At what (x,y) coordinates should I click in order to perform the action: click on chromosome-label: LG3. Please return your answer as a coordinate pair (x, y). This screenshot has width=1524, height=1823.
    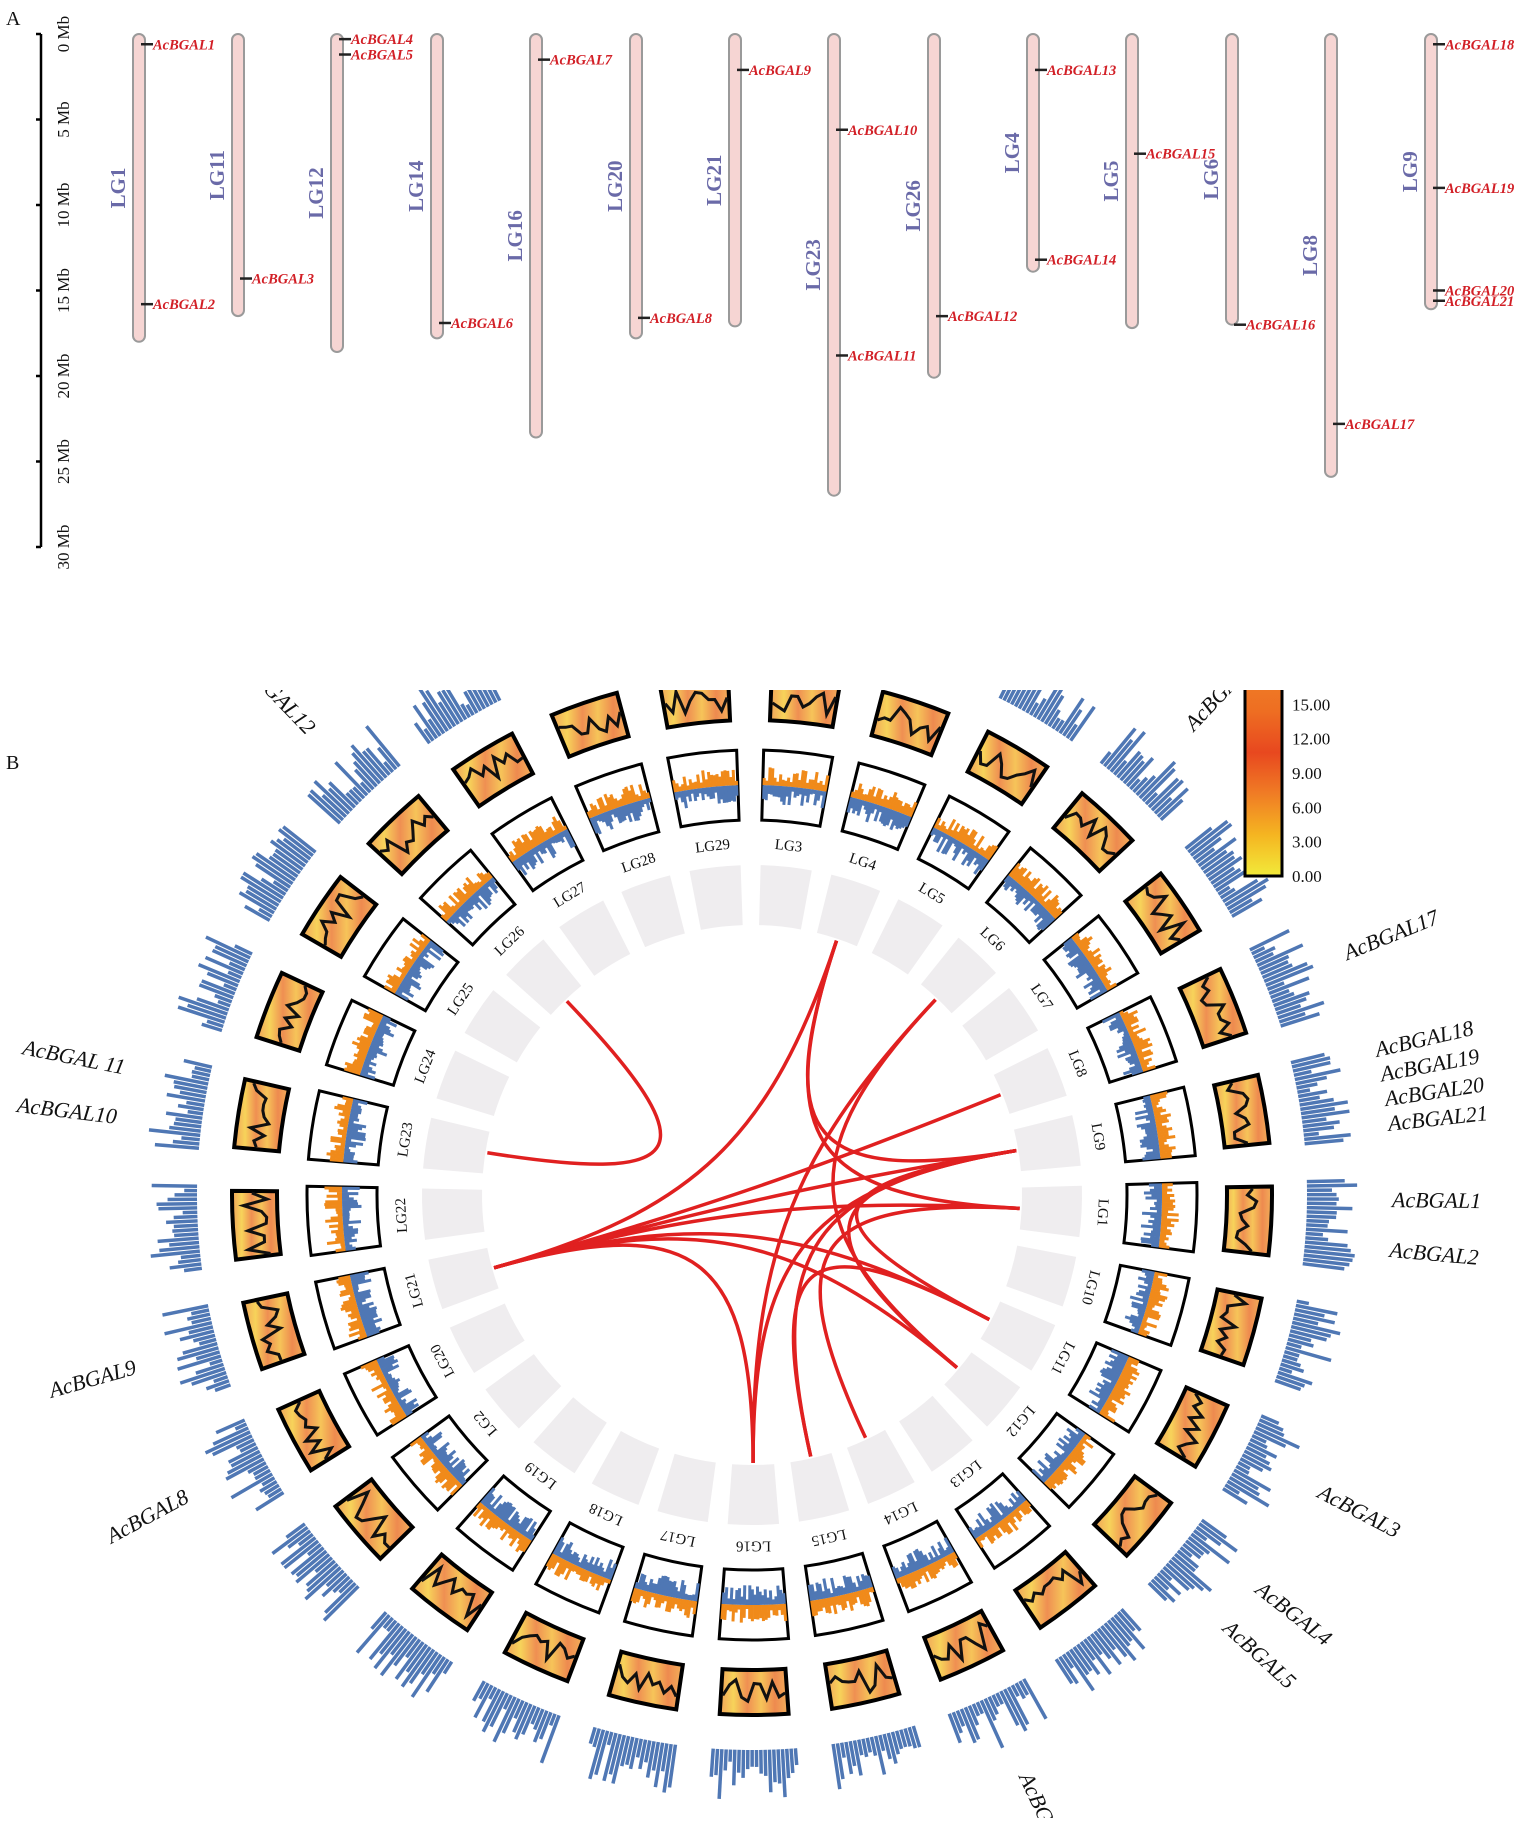
    Looking at the image, I should click on (788, 846).